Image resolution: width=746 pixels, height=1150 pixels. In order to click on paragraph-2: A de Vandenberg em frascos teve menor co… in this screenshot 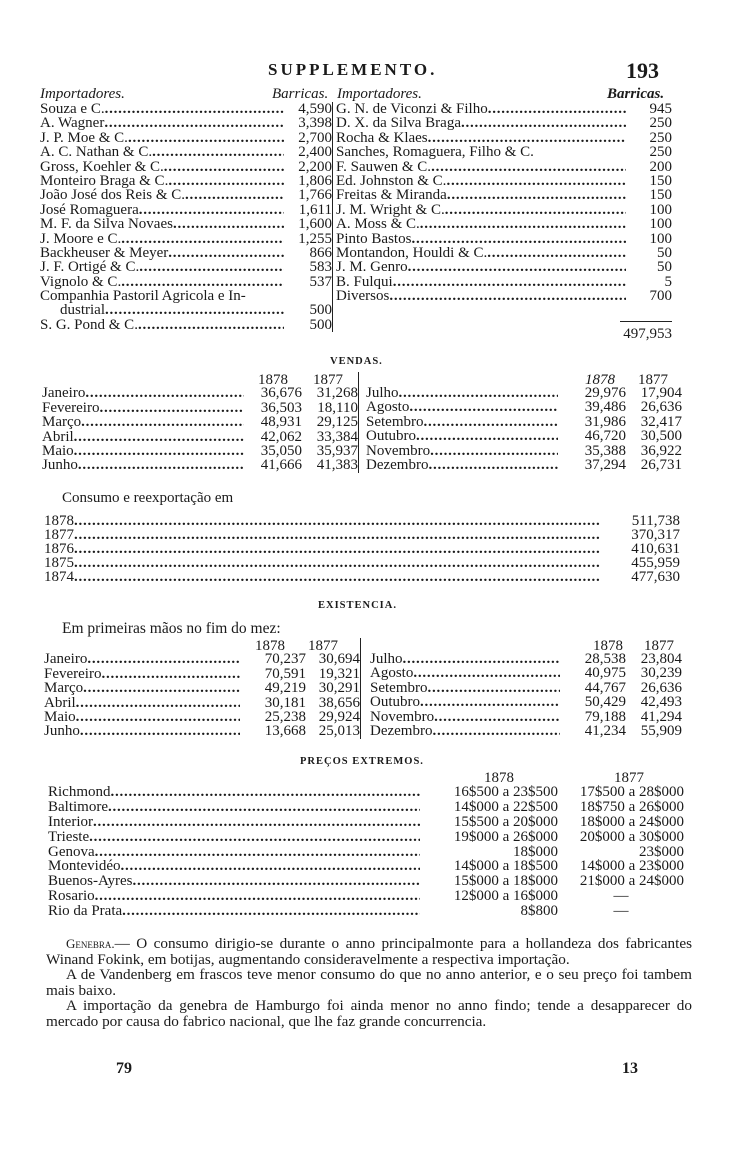, I will do `click(369, 982)`.